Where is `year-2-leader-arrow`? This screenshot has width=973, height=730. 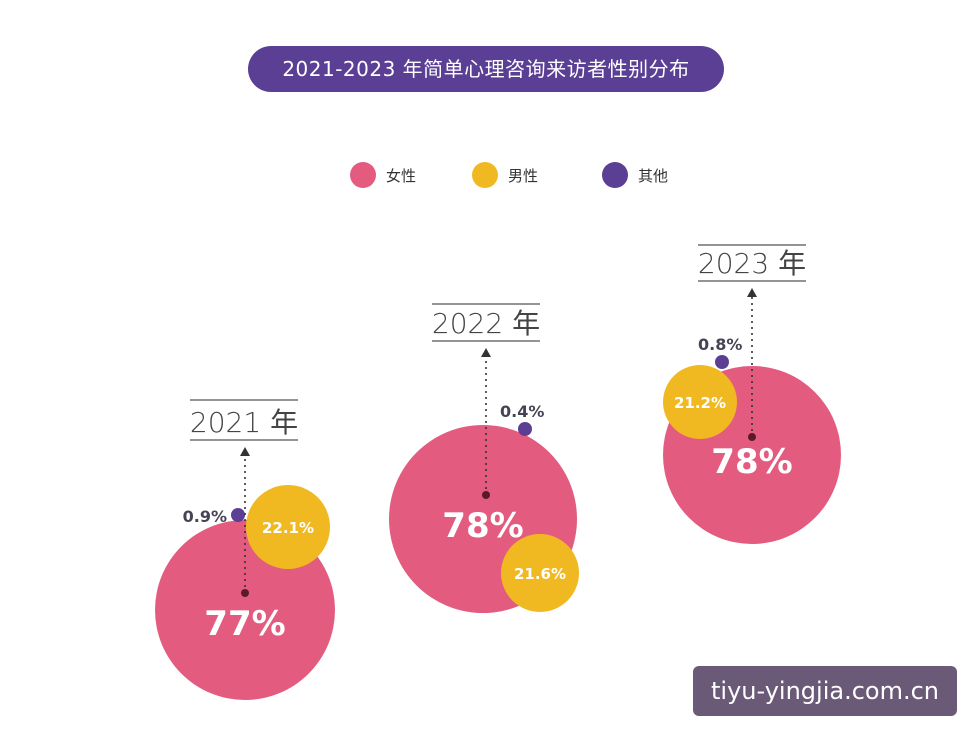
year-2-leader-arrow is located at coordinates (752, 292).